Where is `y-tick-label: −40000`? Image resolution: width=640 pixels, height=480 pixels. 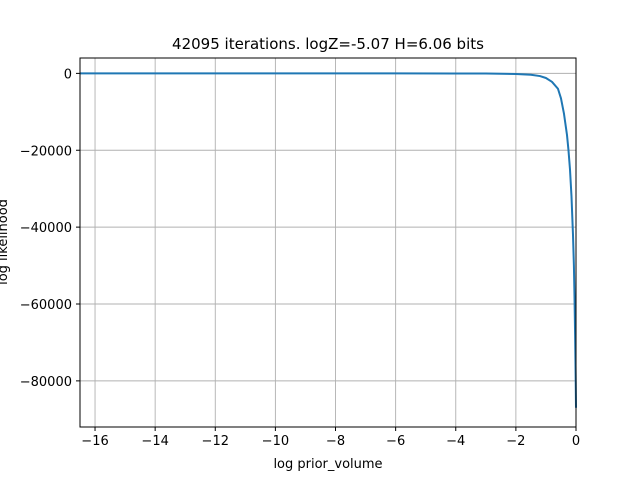
y-tick-label: −40000 is located at coordinates (46, 228).